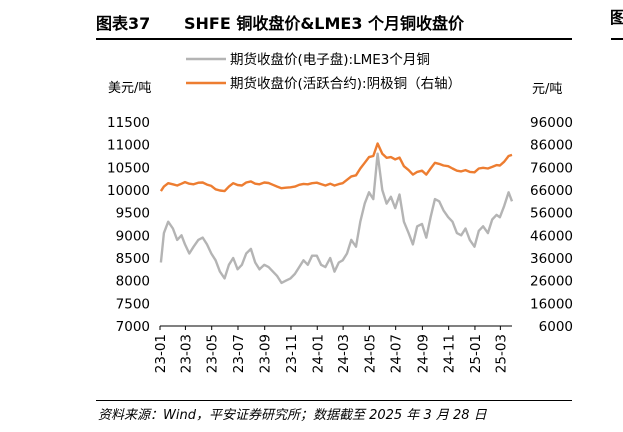 The height and width of the screenshot is (432, 623). Describe the element at coordinates (161, 353) in the screenshot. I see `x-tick-label: 23-01` at that location.